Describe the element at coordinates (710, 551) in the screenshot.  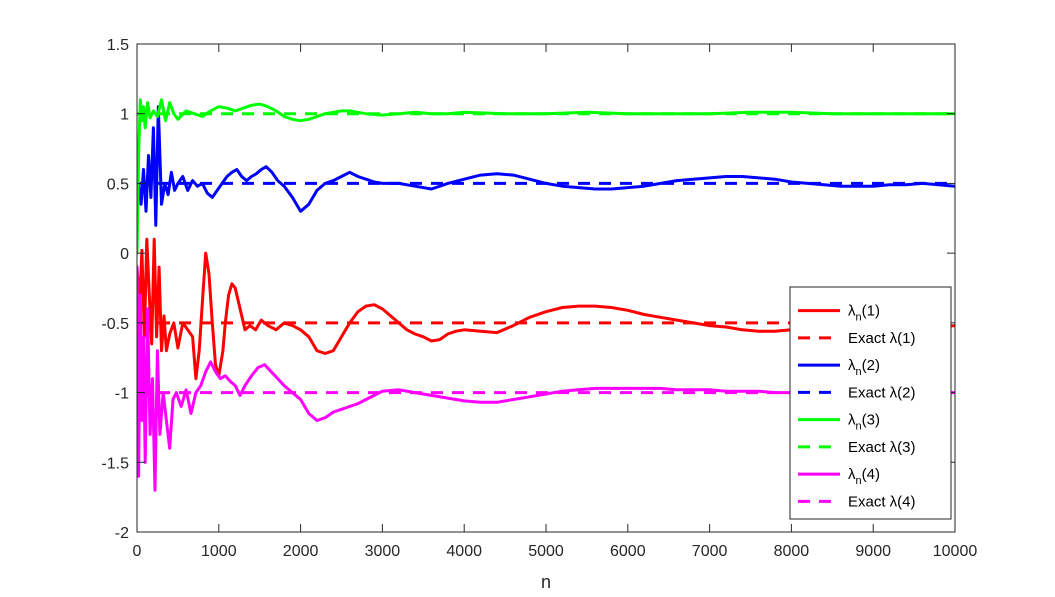
I see `x-tick-label: 7000` at that location.